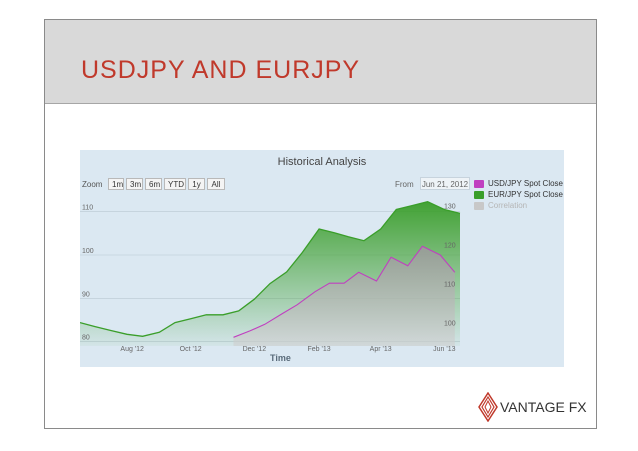  I want to click on from-label: From, so click(404, 184).